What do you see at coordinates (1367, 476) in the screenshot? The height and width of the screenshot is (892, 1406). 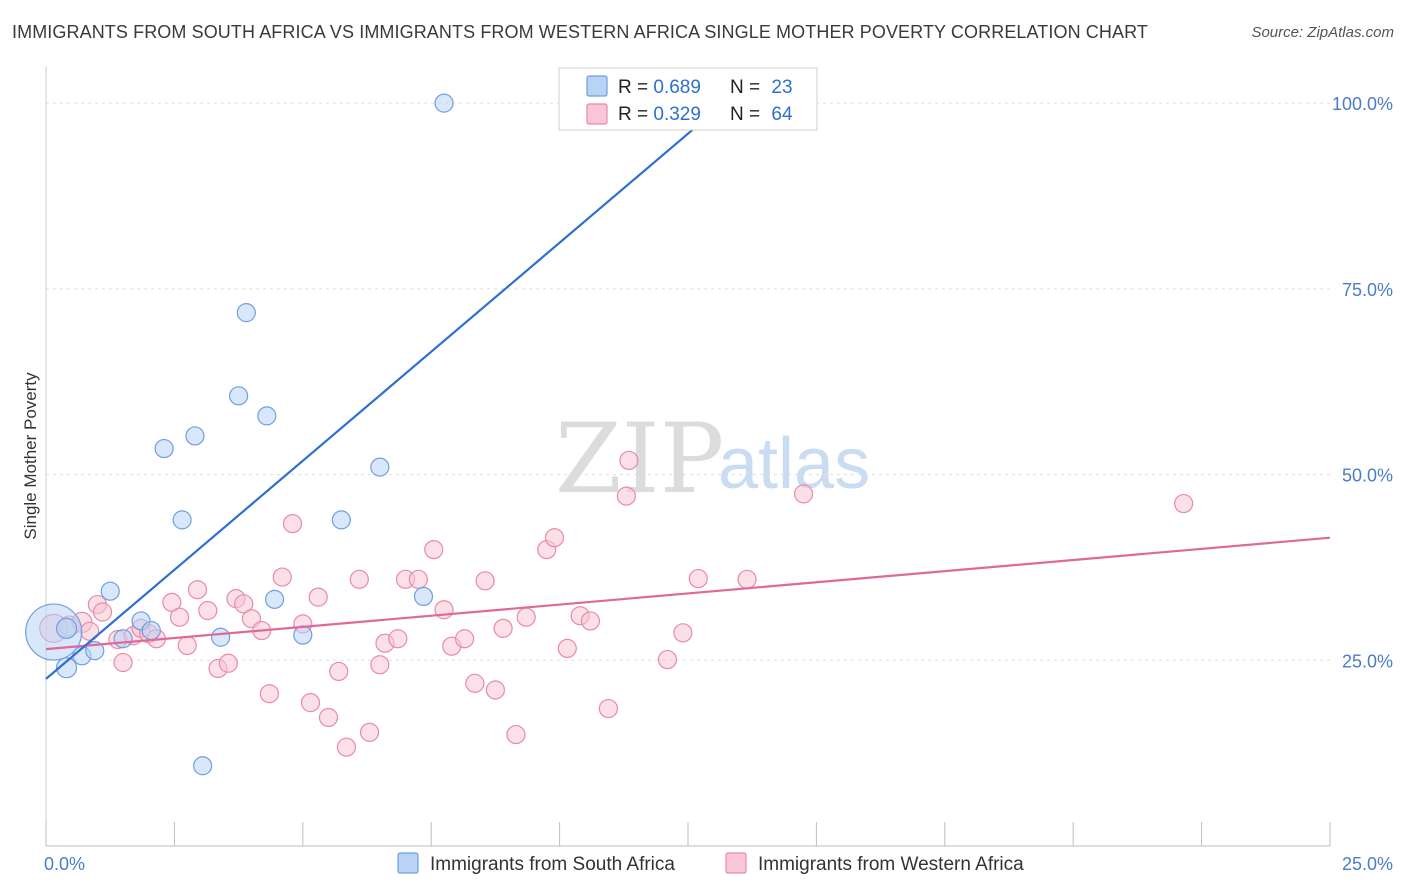 I see `y-tick-label: 50.0%` at bounding box center [1367, 476].